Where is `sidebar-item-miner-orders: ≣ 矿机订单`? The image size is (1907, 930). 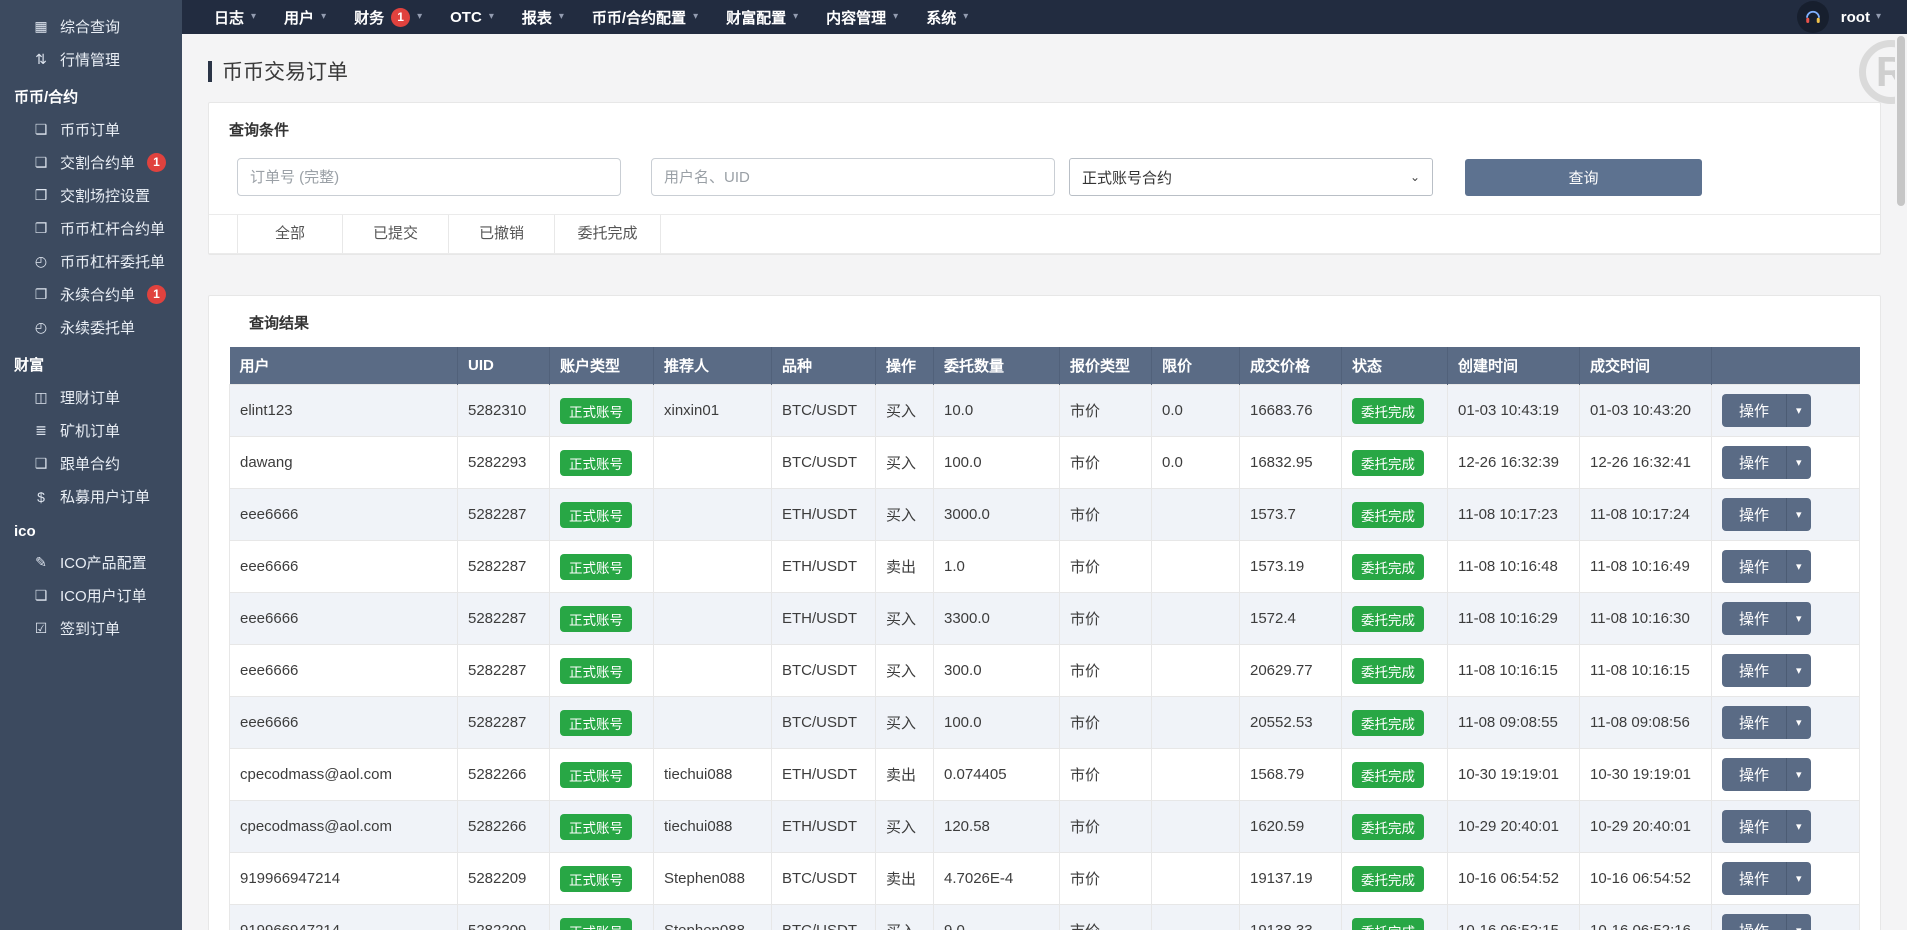 sidebar-item-miner-orders: ≣ 矿机订单 is located at coordinates (91, 430).